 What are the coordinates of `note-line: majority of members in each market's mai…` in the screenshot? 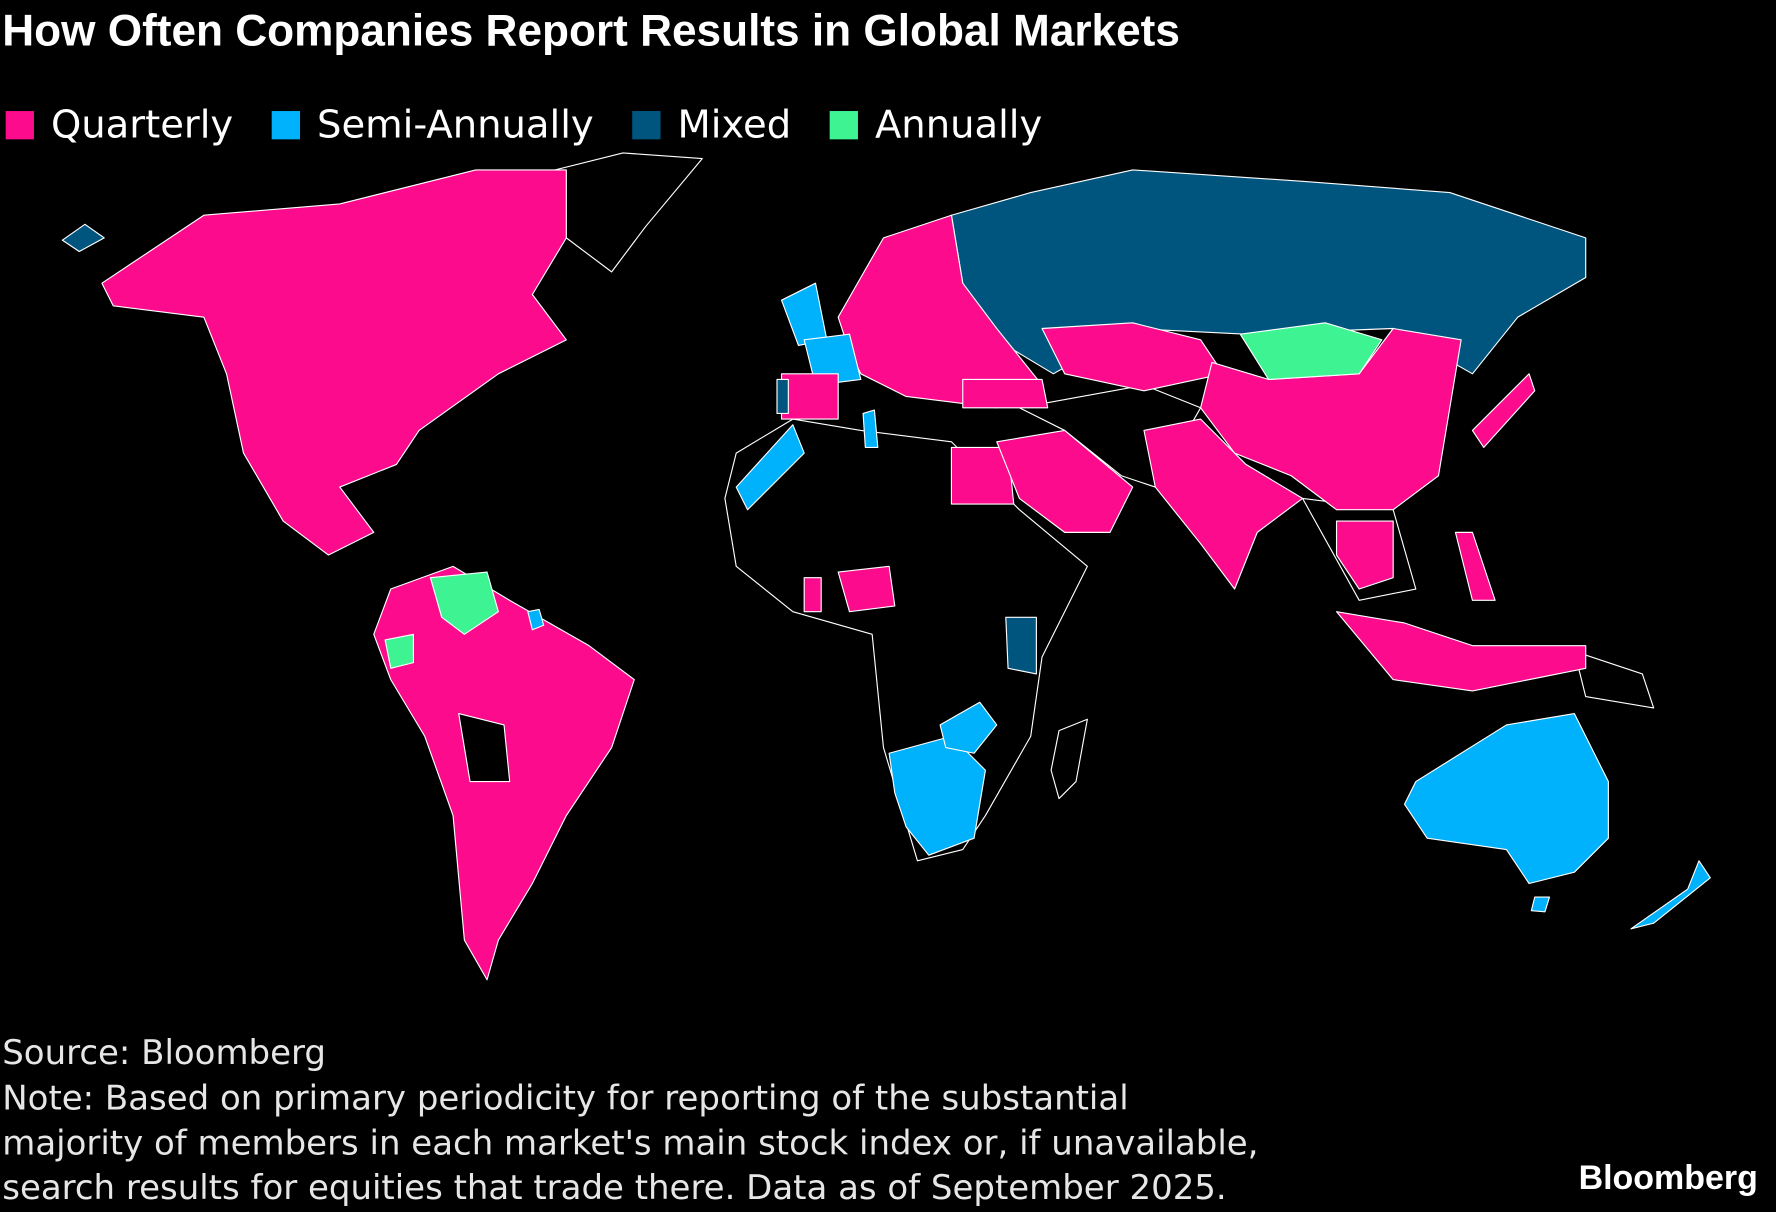 It's located at (630, 1144).